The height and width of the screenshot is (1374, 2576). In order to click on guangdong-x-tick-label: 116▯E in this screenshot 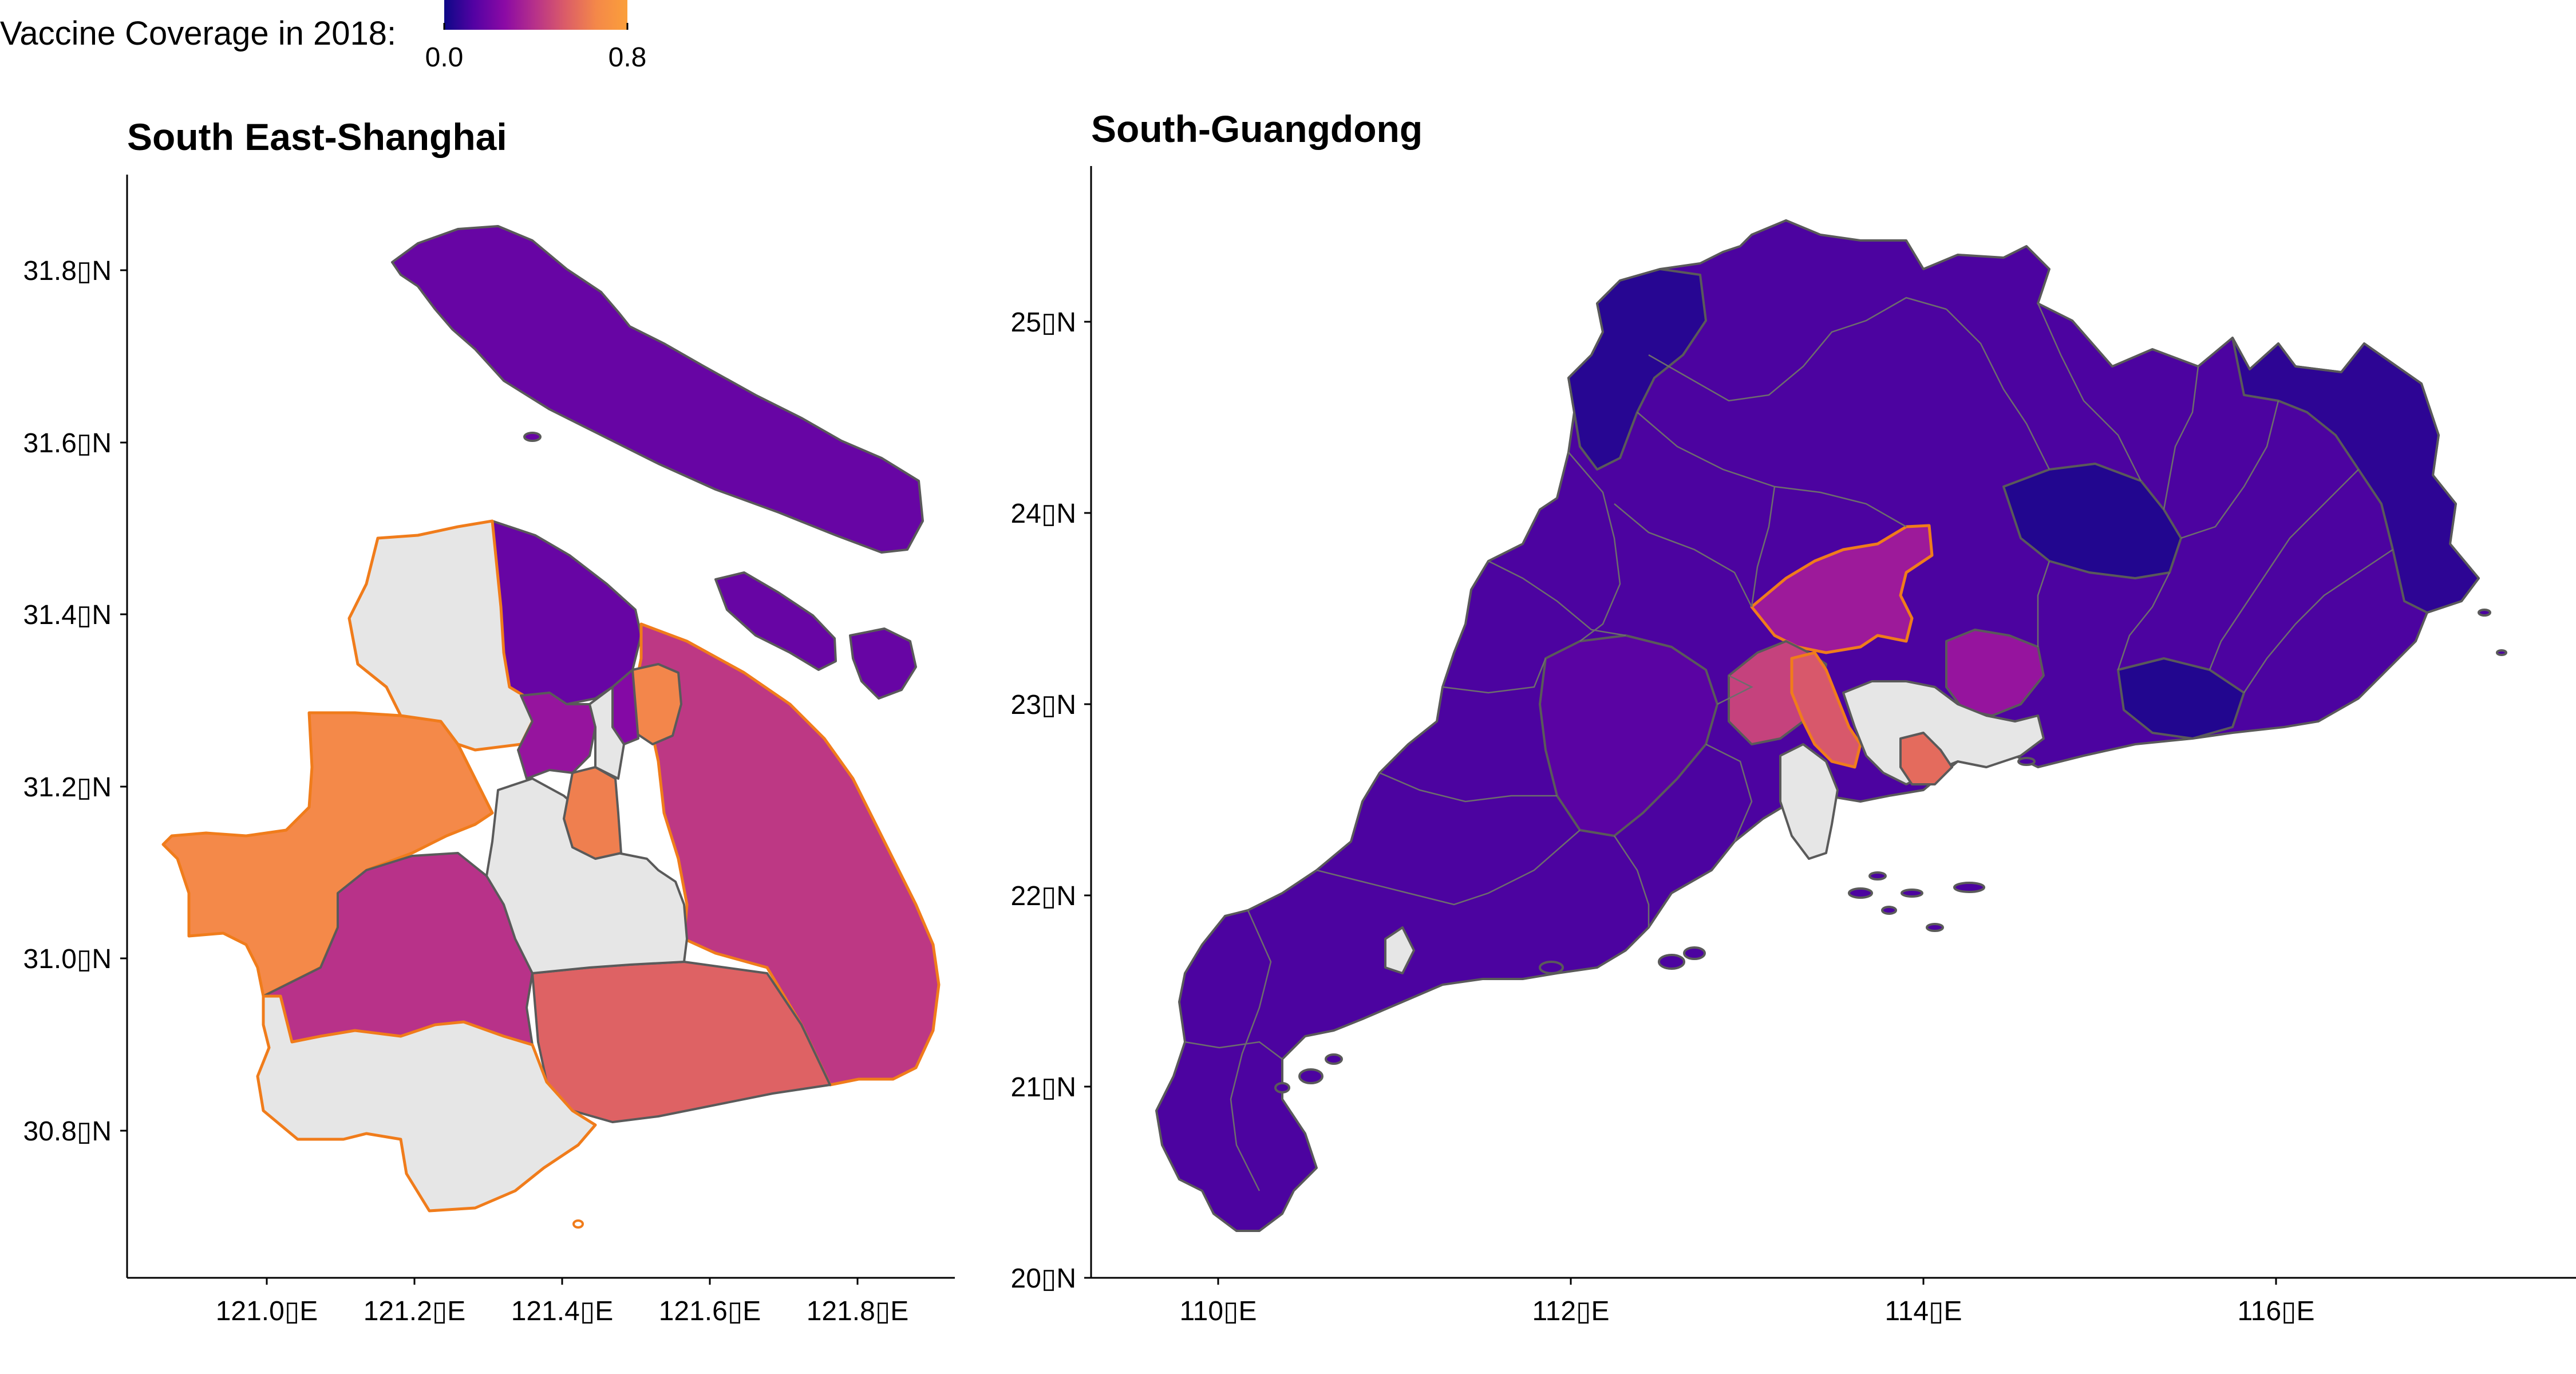, I will do `click(2276, 1311)`.